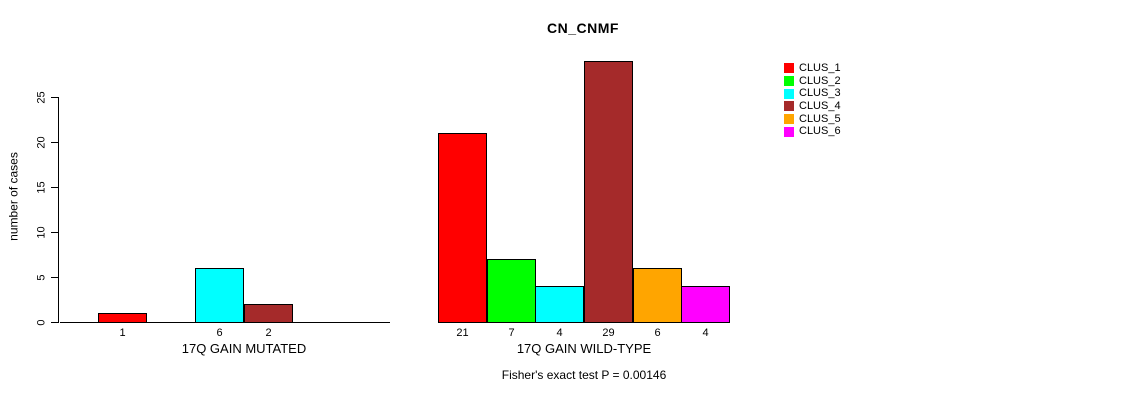 The height and width of the screenshot is (400, 1140). Describe the element at coordinates (820, 67) in the screenshot. I see `legend-label: CLUS_1` at that location.